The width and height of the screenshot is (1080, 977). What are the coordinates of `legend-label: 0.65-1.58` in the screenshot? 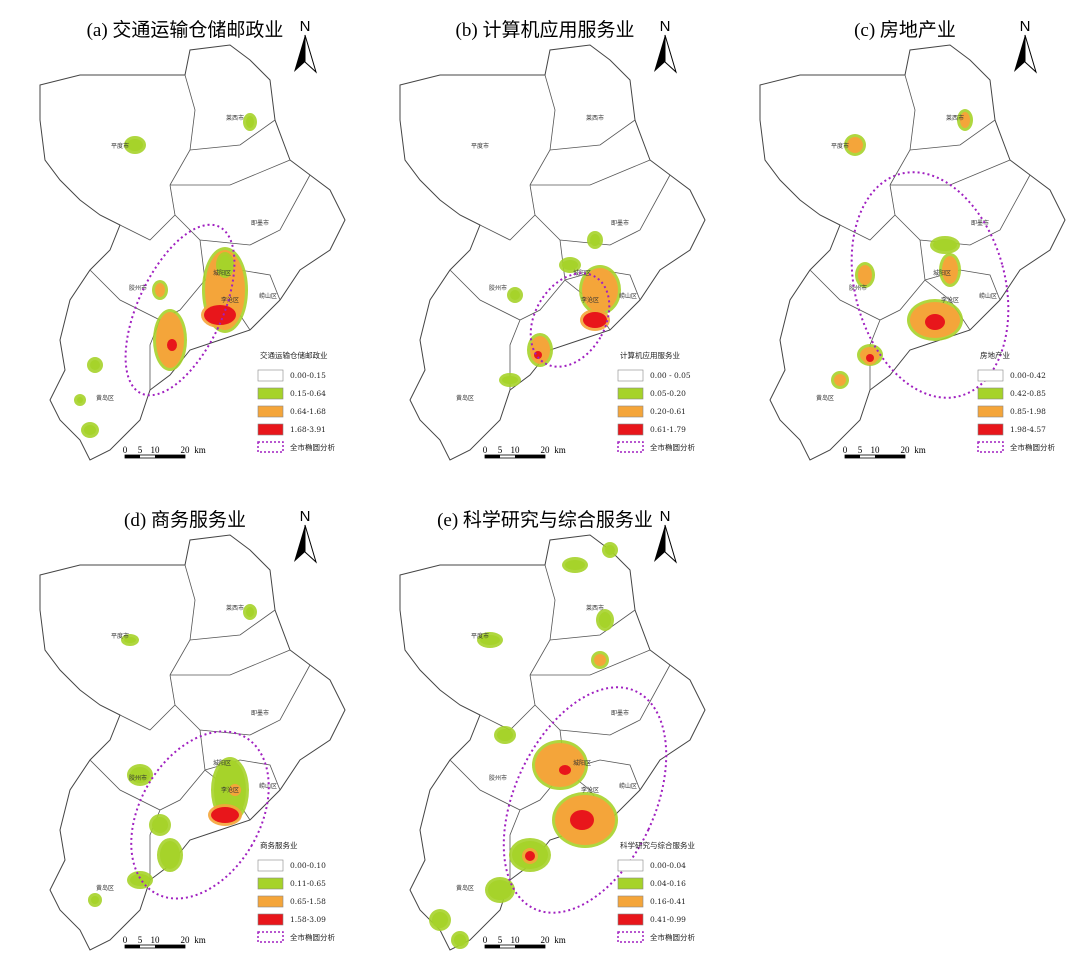 It's located at (308, 901).